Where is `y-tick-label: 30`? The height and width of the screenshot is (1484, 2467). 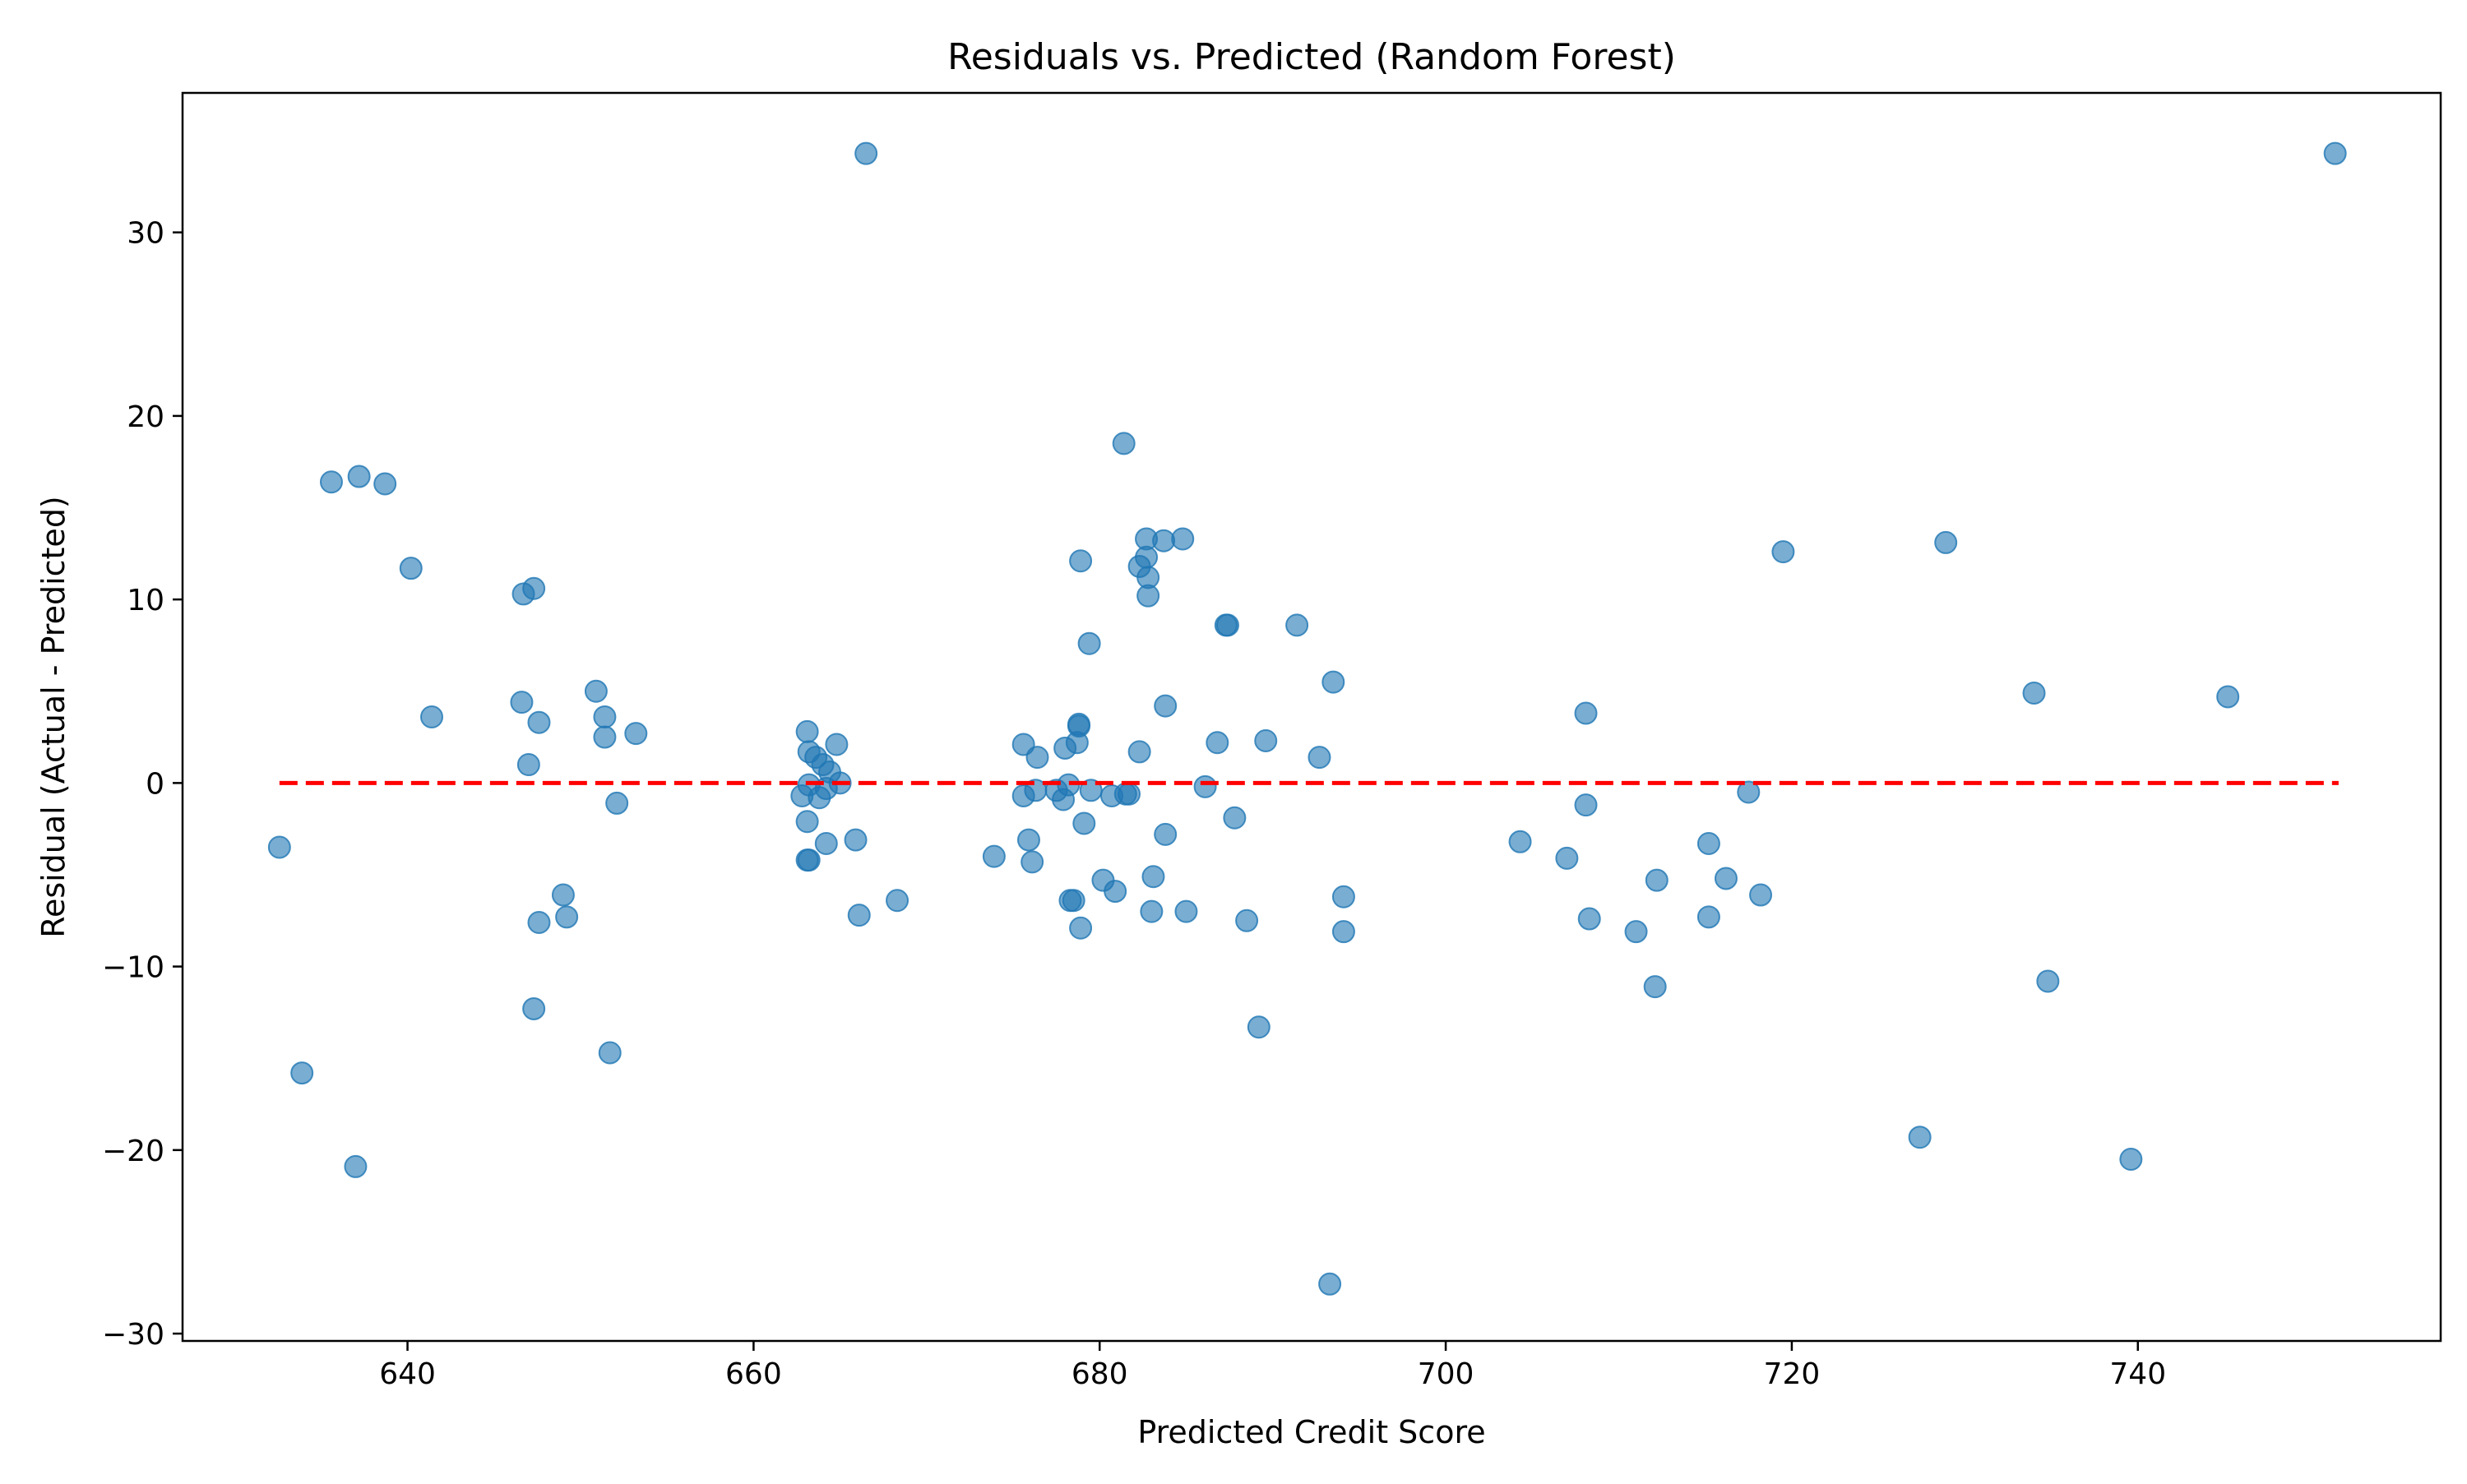 y-tick-label: 30 is located at coordinates (145, 234).